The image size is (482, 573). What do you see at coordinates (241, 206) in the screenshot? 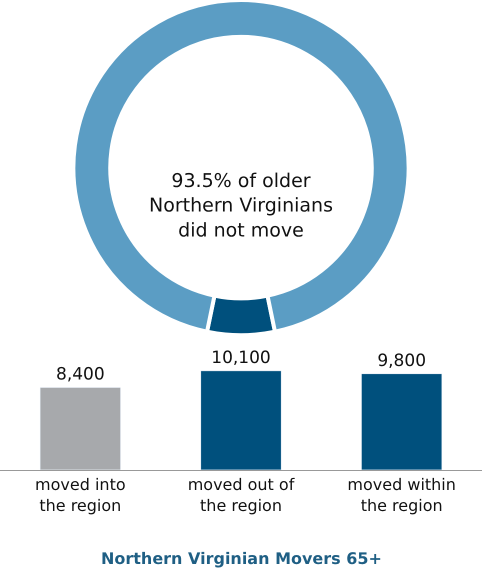
I see `text: 93.5% of older Northern Virginians did not move` at bounding box center [241, 206].